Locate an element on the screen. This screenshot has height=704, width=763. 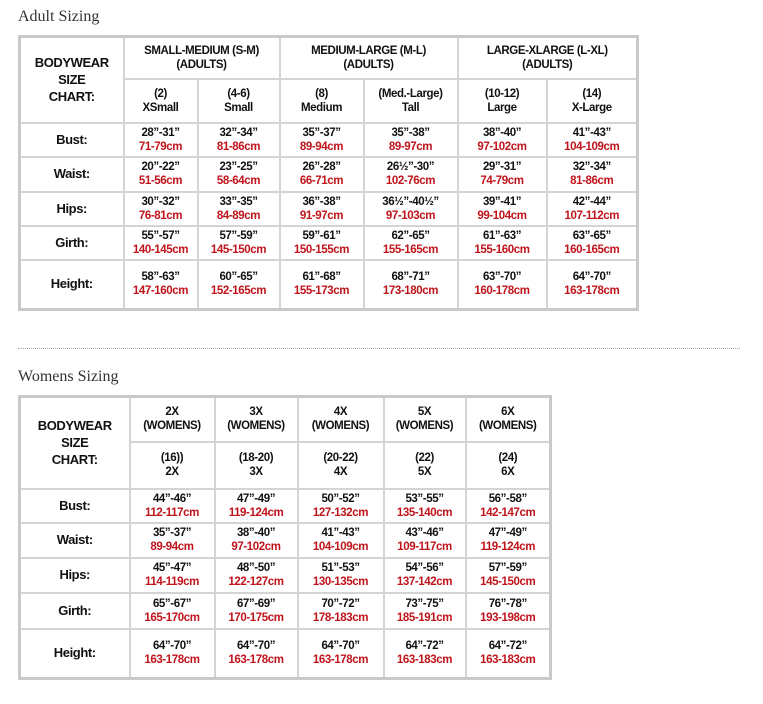
size-number: (20-22) is located at coordinates (340, 458).